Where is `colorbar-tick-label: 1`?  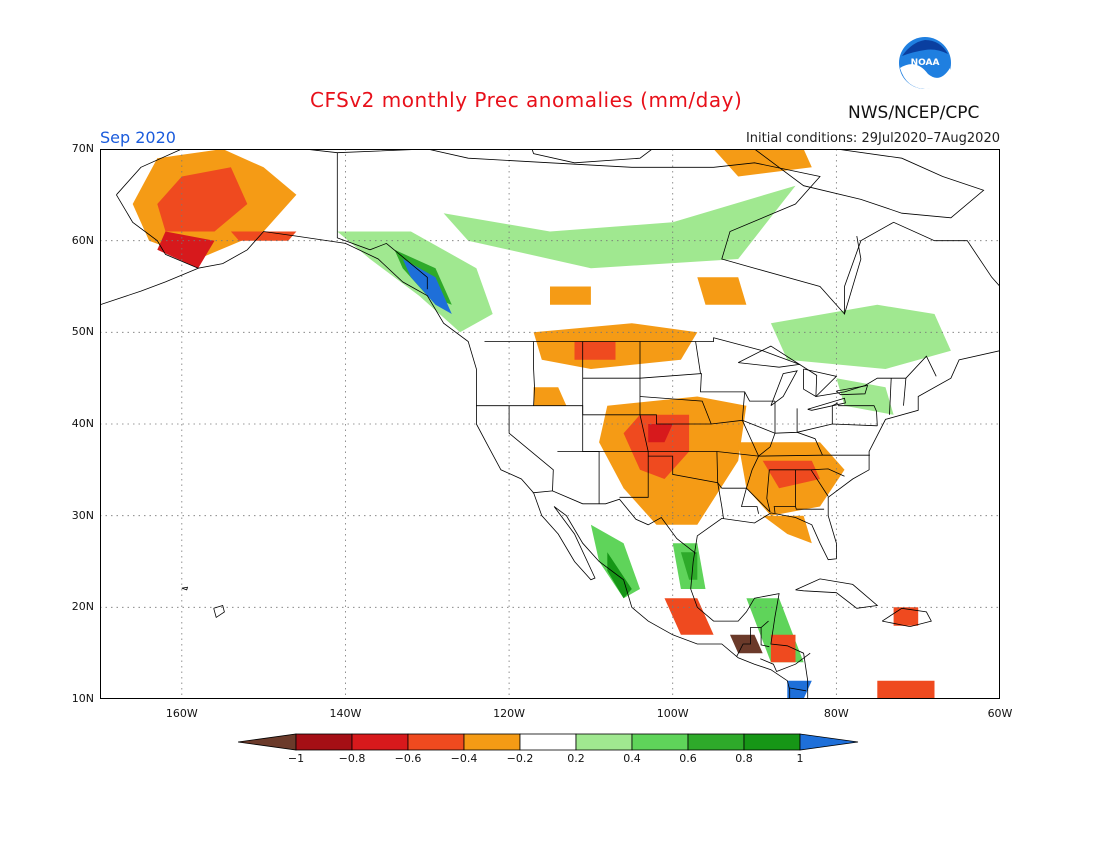
colorbar-tick-label: 1 is located at coordinates (800, 758).